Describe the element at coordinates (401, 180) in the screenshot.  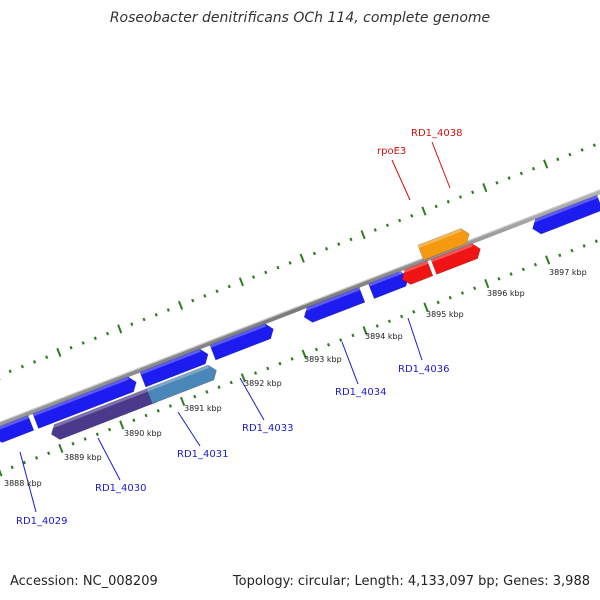
I see `leader-rpoe3` at that location.